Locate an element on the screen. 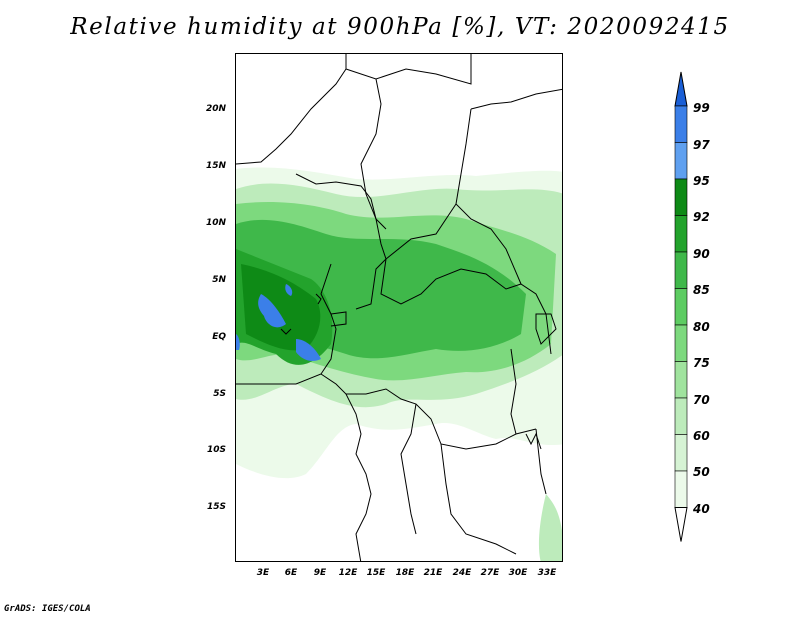  lat-label-5s: 5S is located at coordinates (219, 394).